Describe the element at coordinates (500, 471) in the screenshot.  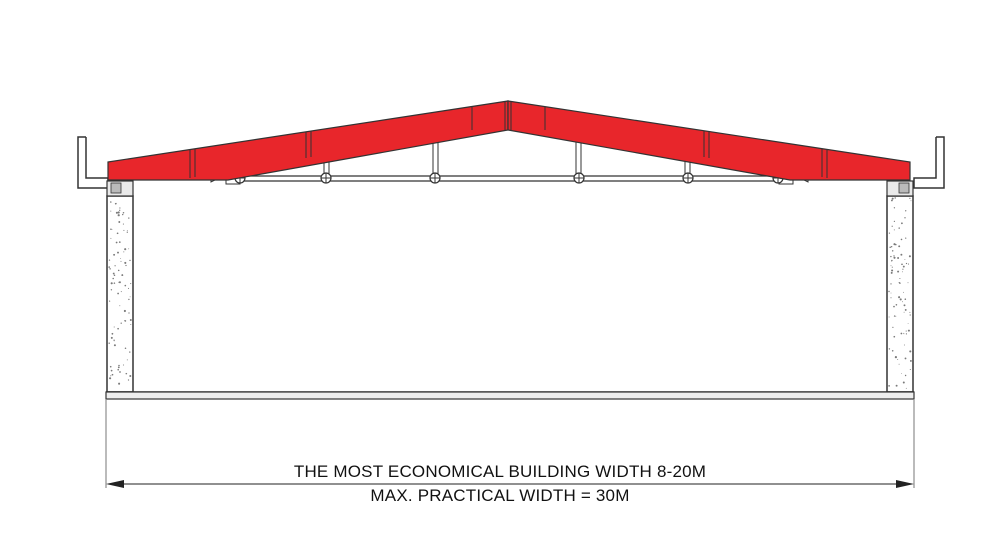
I see `dimension-caption-primary: THE MOST ECONOMICAL BUILDING WIDTH 8-20M` at that location.